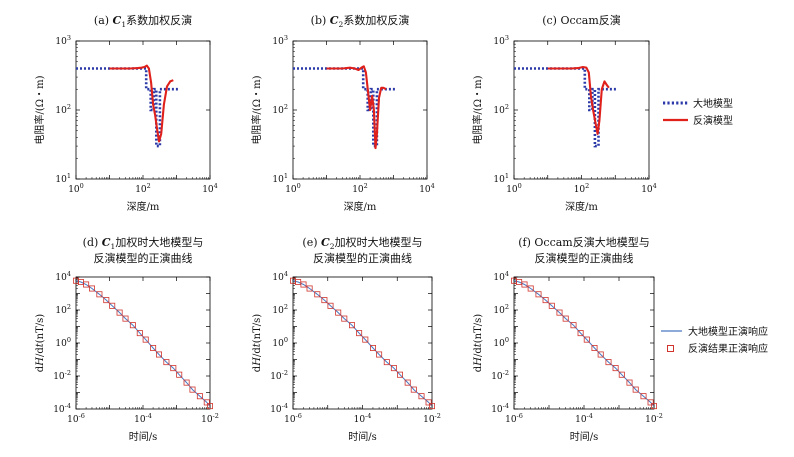 This screenshot has width=794, height=457. What do you see at coordinates (478, 343) in the screenshot?
I see `y-axis-label: dH/dt(nT/s)` at bounding box center [478, 343].